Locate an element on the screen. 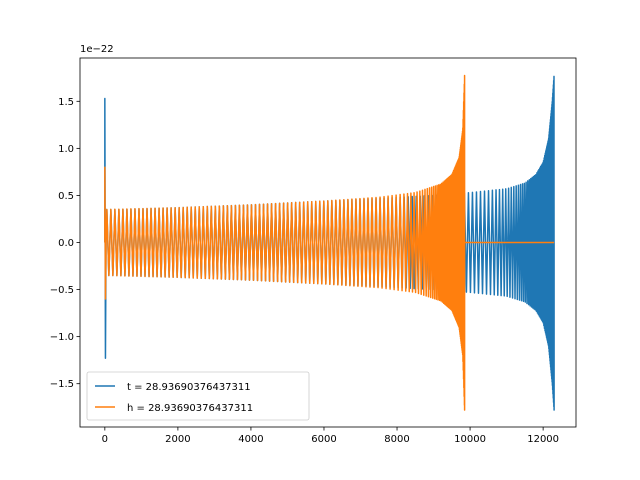 Image resolution: width=640 pixels, height=480 pixels. y-tick-label: −0.5 is located at coordinates (62, 290).